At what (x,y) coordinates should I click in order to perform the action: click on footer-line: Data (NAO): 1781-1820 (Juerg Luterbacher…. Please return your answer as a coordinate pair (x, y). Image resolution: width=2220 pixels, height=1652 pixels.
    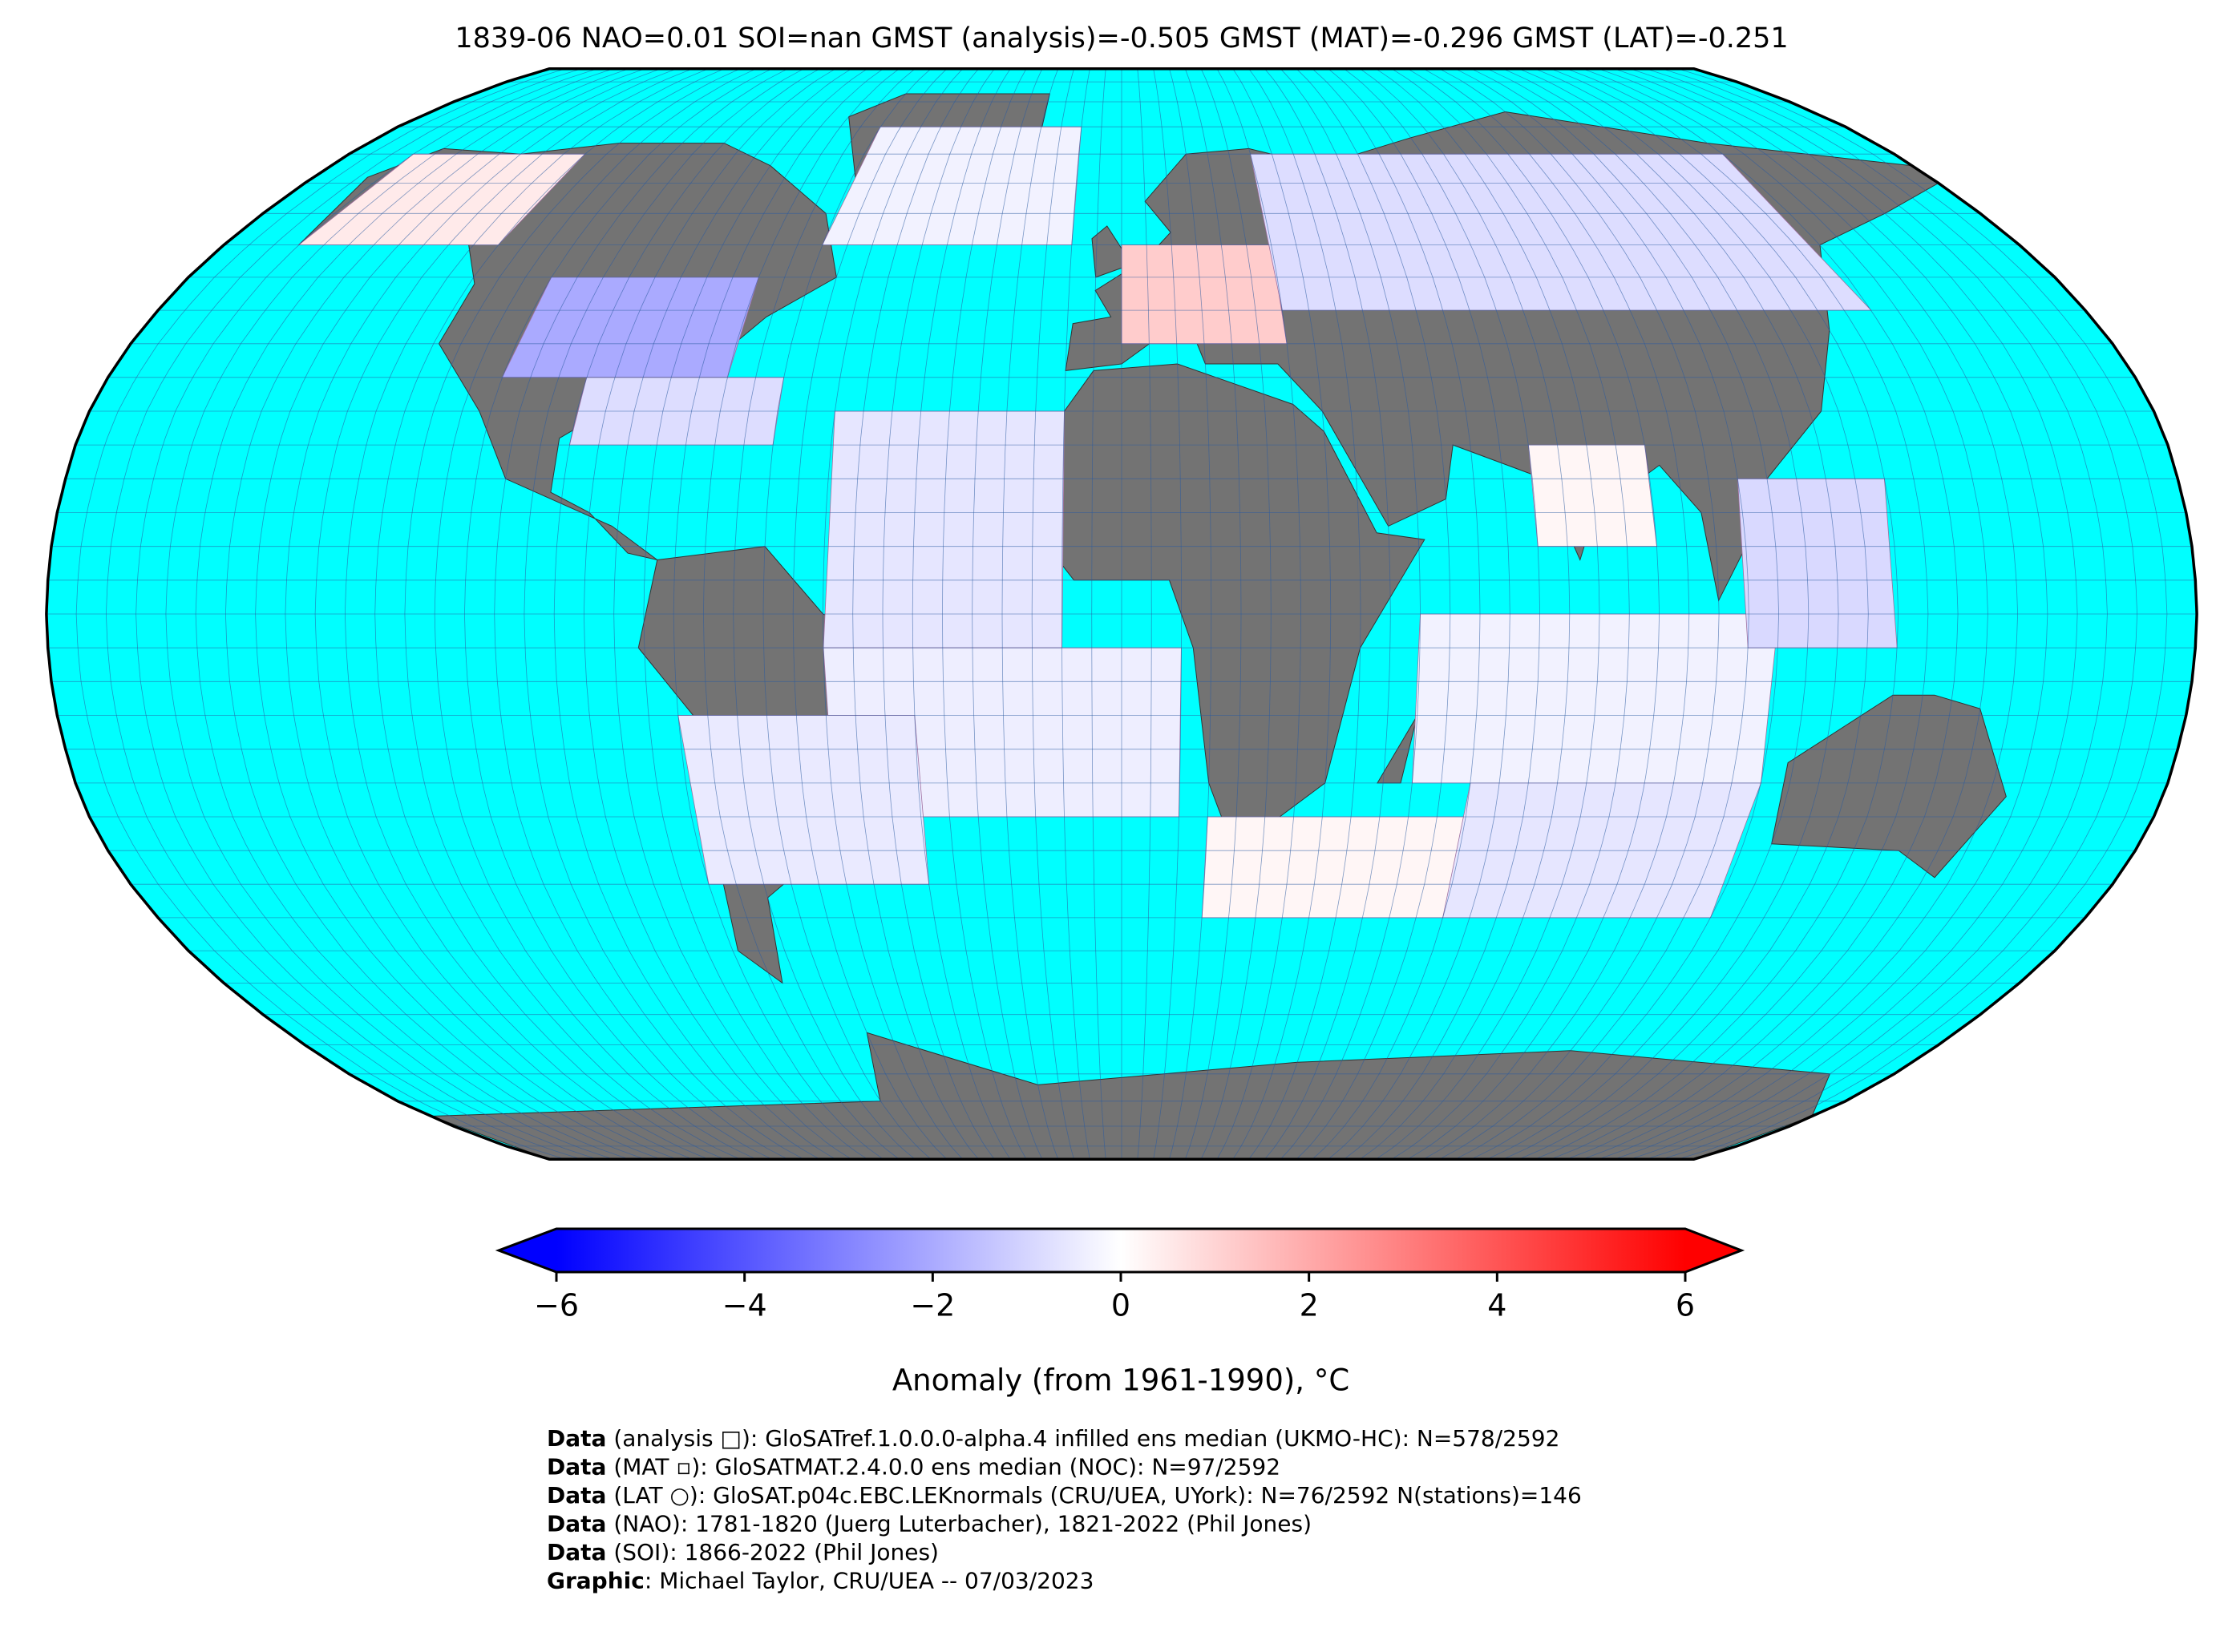
    Looking at the image, I should click on (929, 1524).